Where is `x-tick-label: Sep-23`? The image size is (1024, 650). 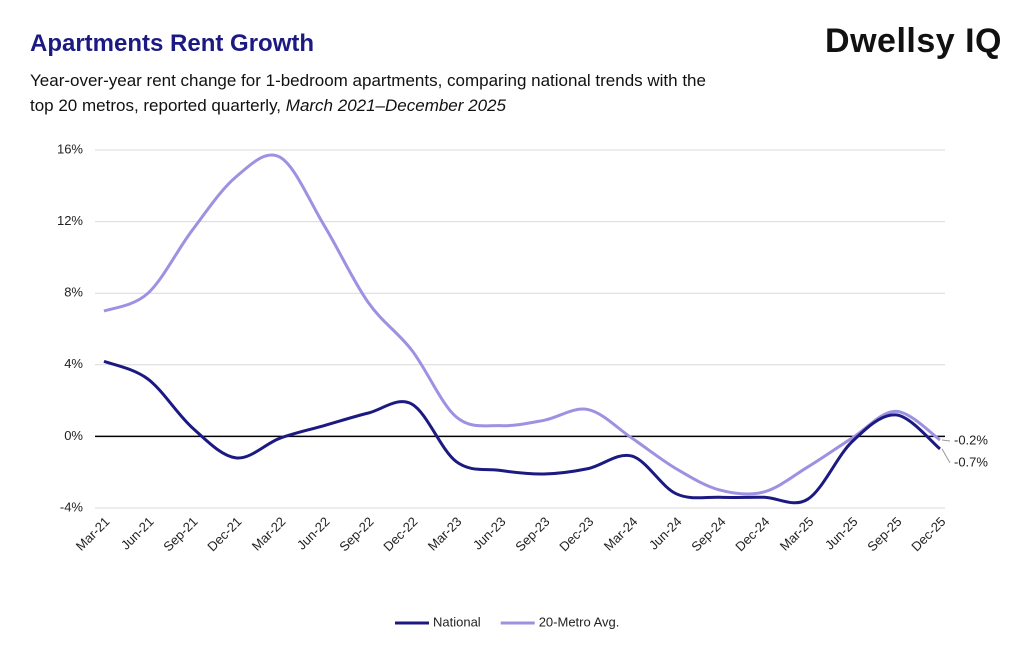 x-tick-label: Sep-23 is located at coordinates (532, 534).